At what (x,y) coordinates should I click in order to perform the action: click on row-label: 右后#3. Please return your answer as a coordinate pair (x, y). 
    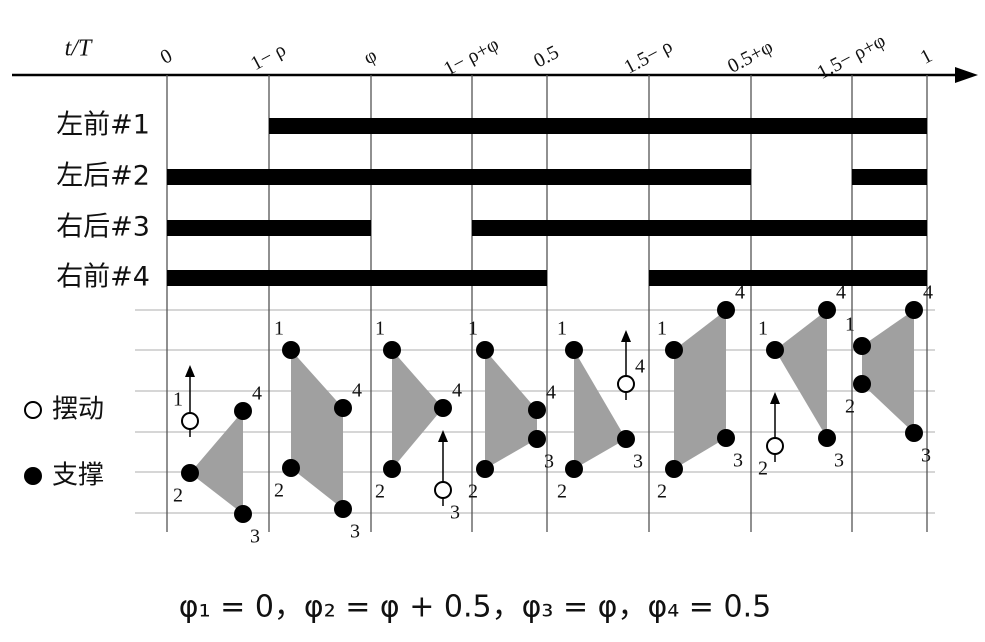
    Looking at the image, I should click on (103, 227).